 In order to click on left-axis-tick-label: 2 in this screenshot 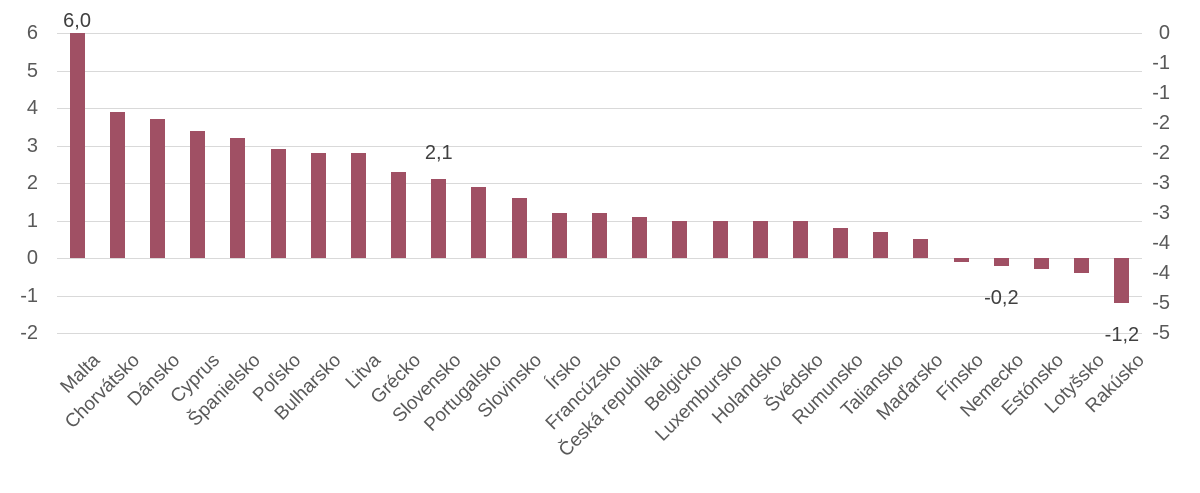, I will do `click(32, 183)`.